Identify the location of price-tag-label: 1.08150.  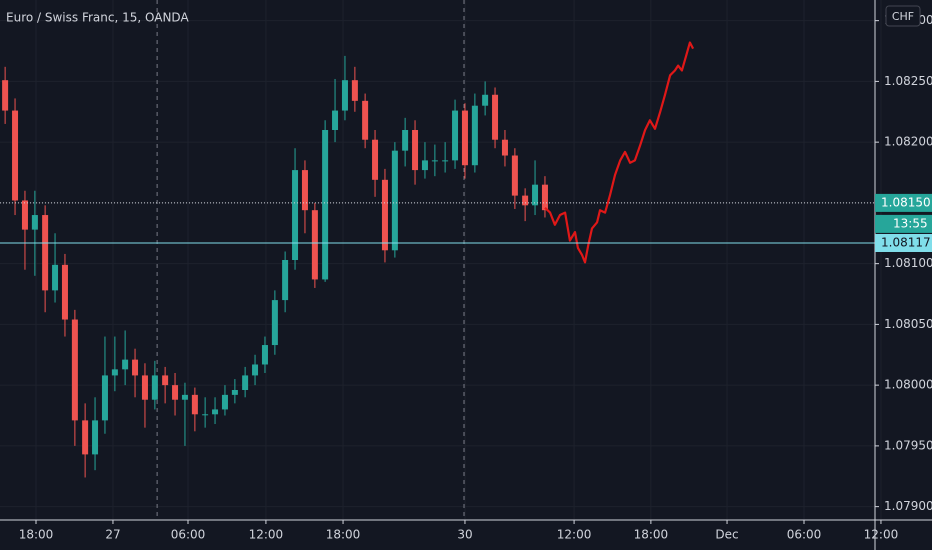
(906, 202).